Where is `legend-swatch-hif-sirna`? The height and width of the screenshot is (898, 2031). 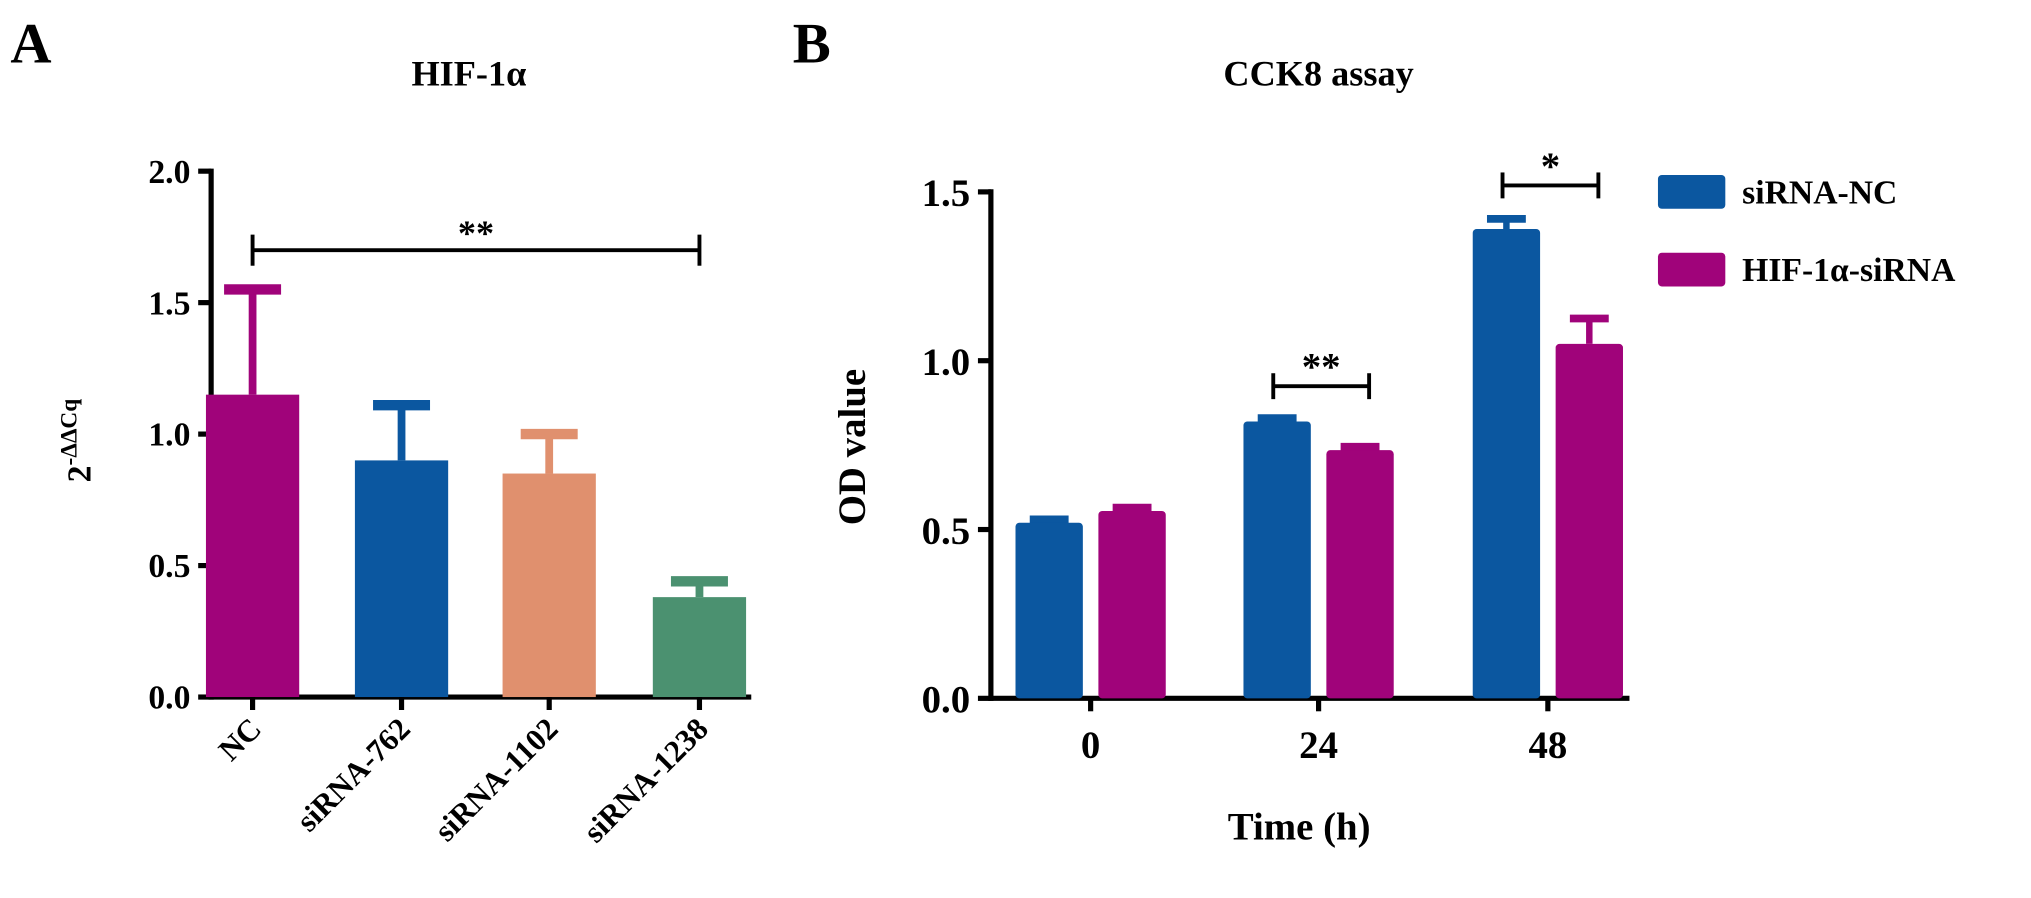
legend-swatch-hif-sirna is located at coordinates (1691, 269).